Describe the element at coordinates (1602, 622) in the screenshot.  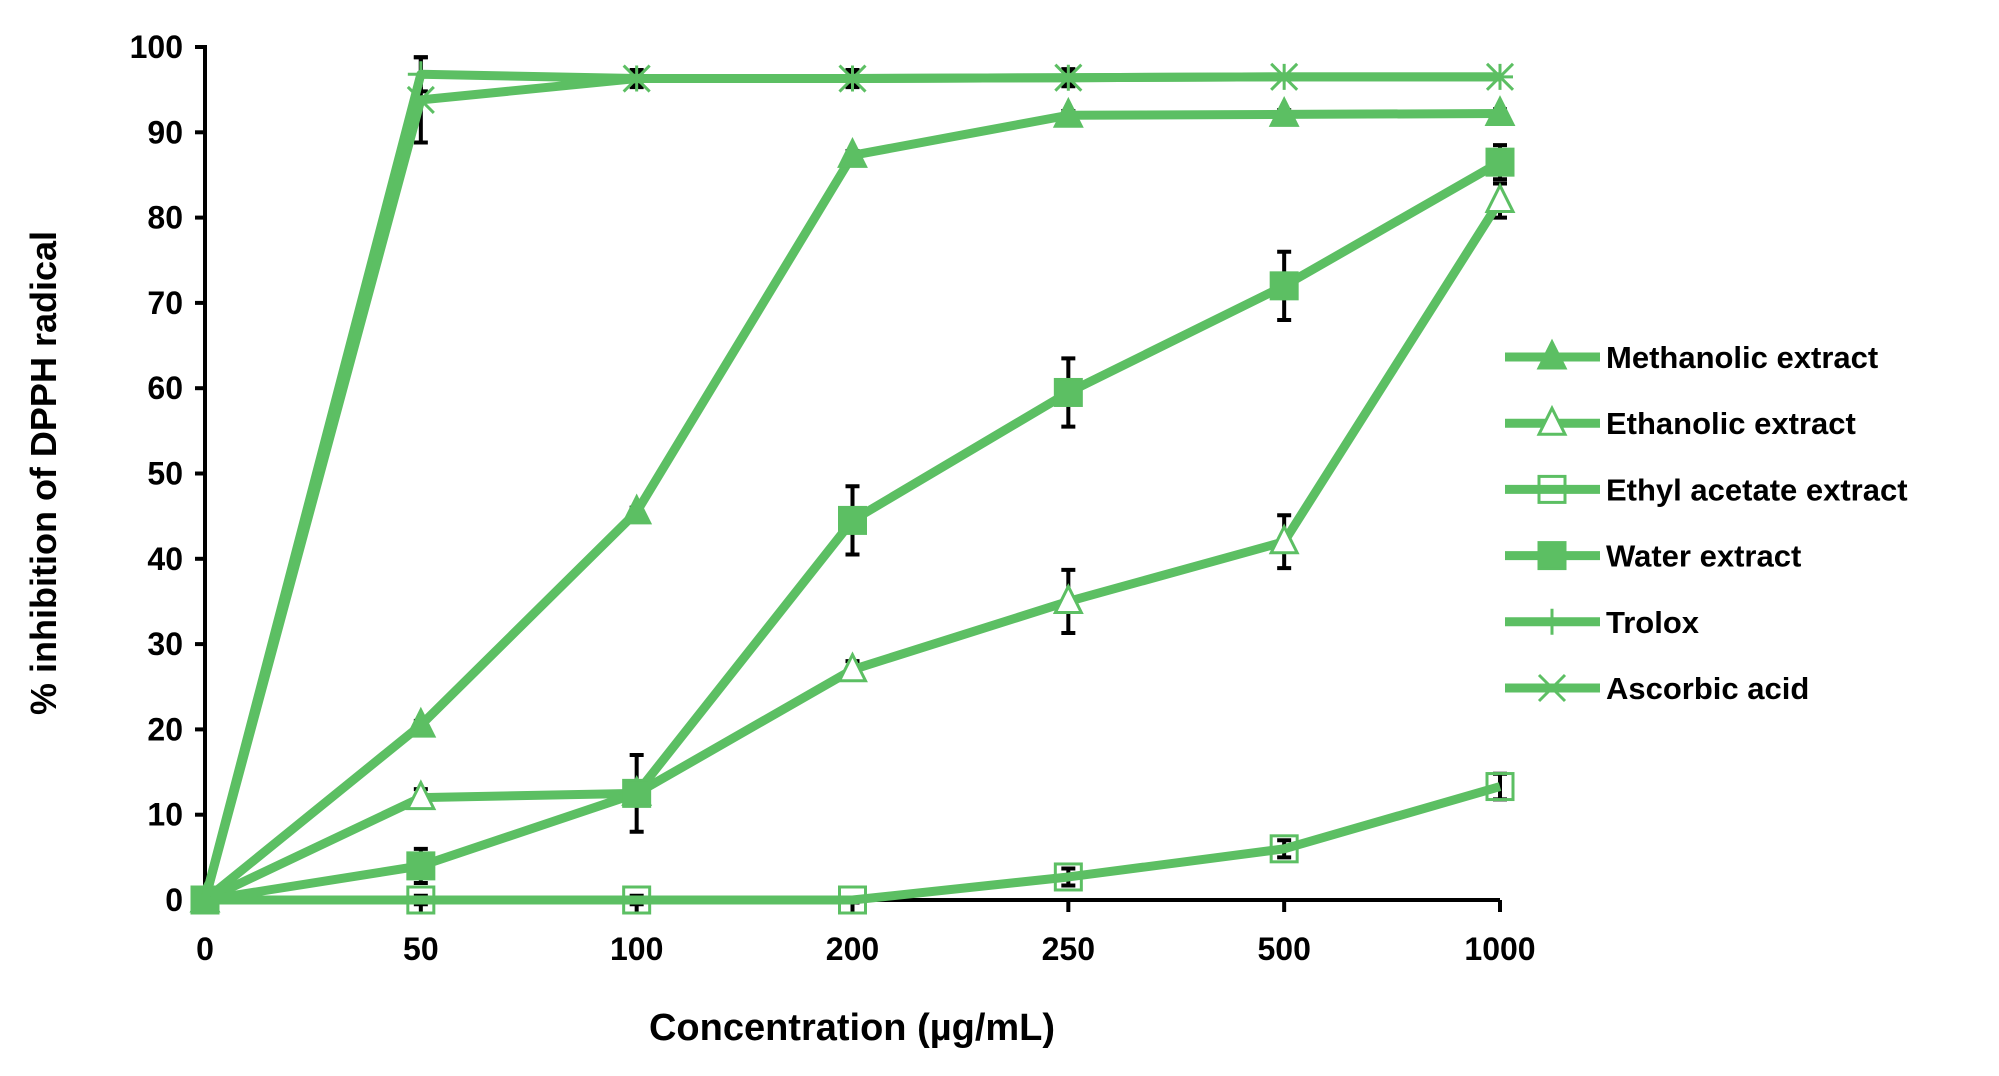
I see `legend-item: Trolox` at that location.